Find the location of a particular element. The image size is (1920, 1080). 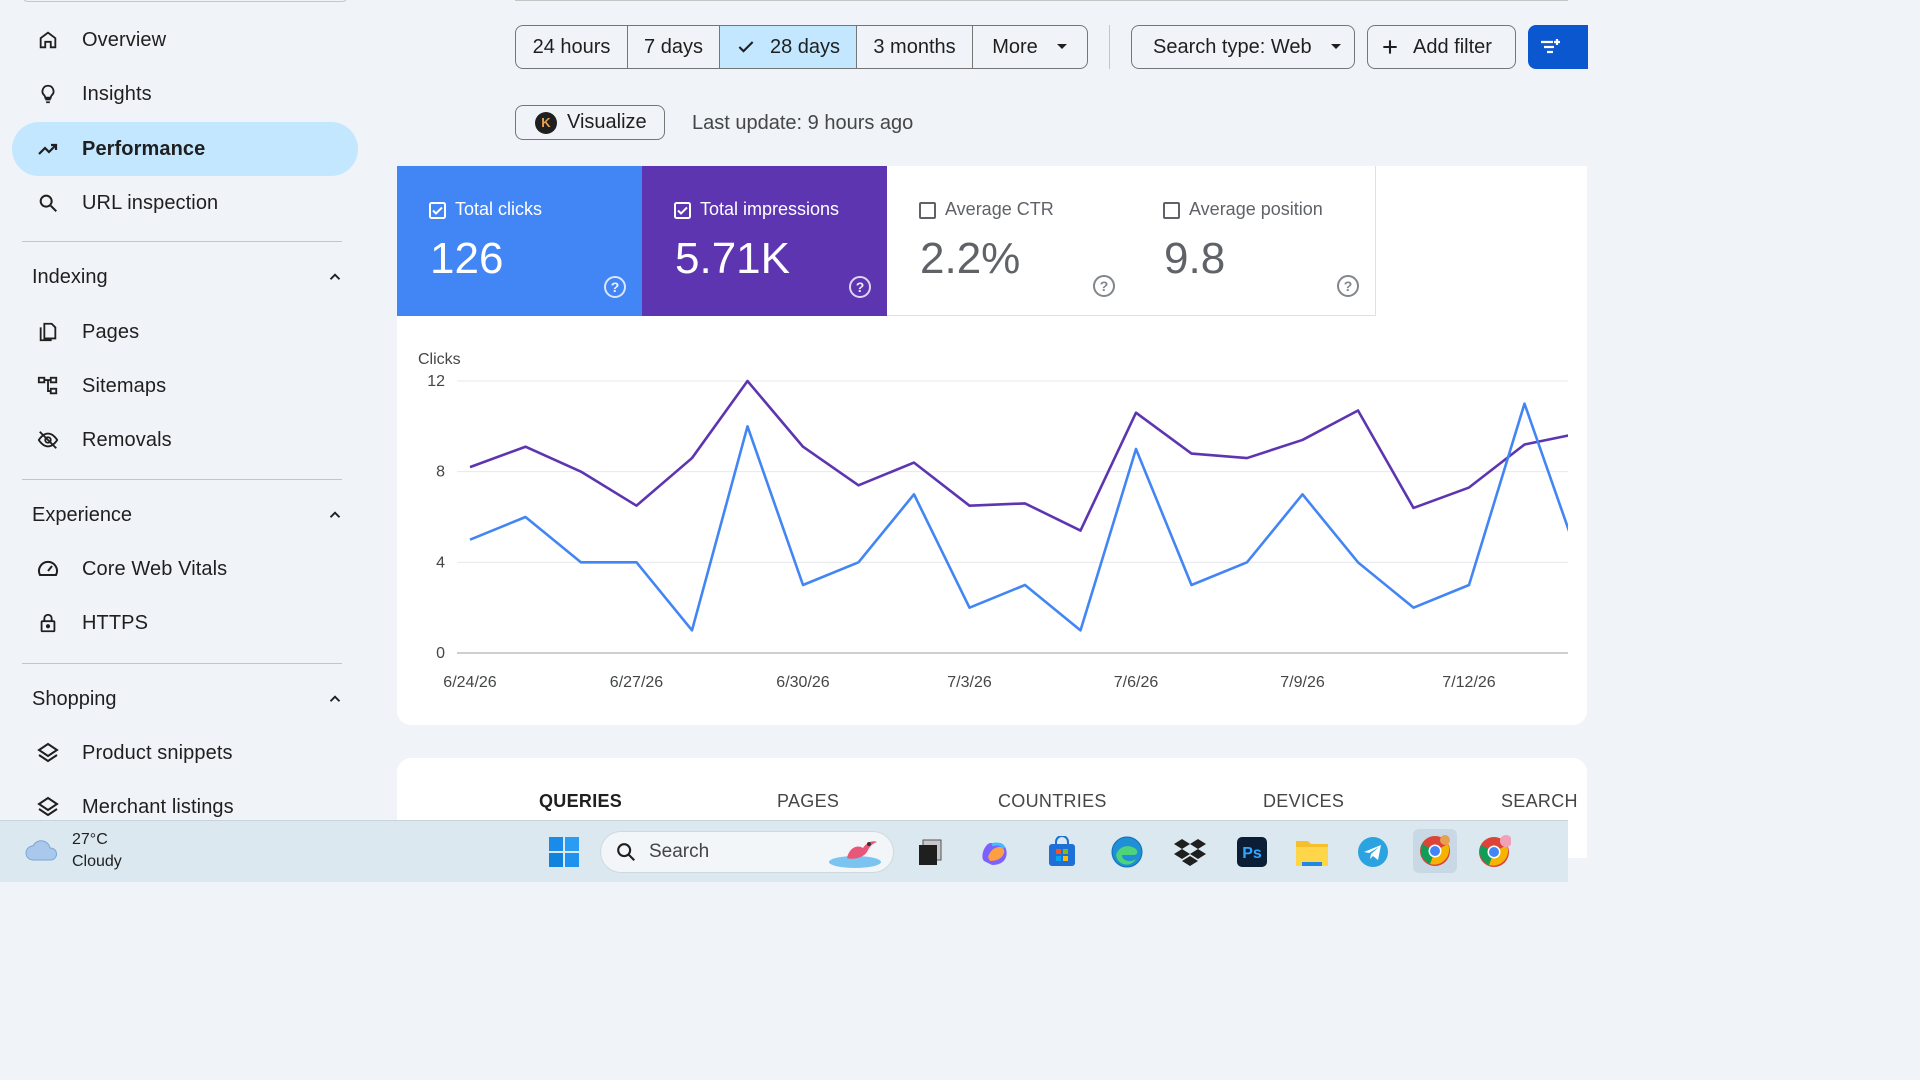

filter-options-button is located at coordinates (1558, 47).